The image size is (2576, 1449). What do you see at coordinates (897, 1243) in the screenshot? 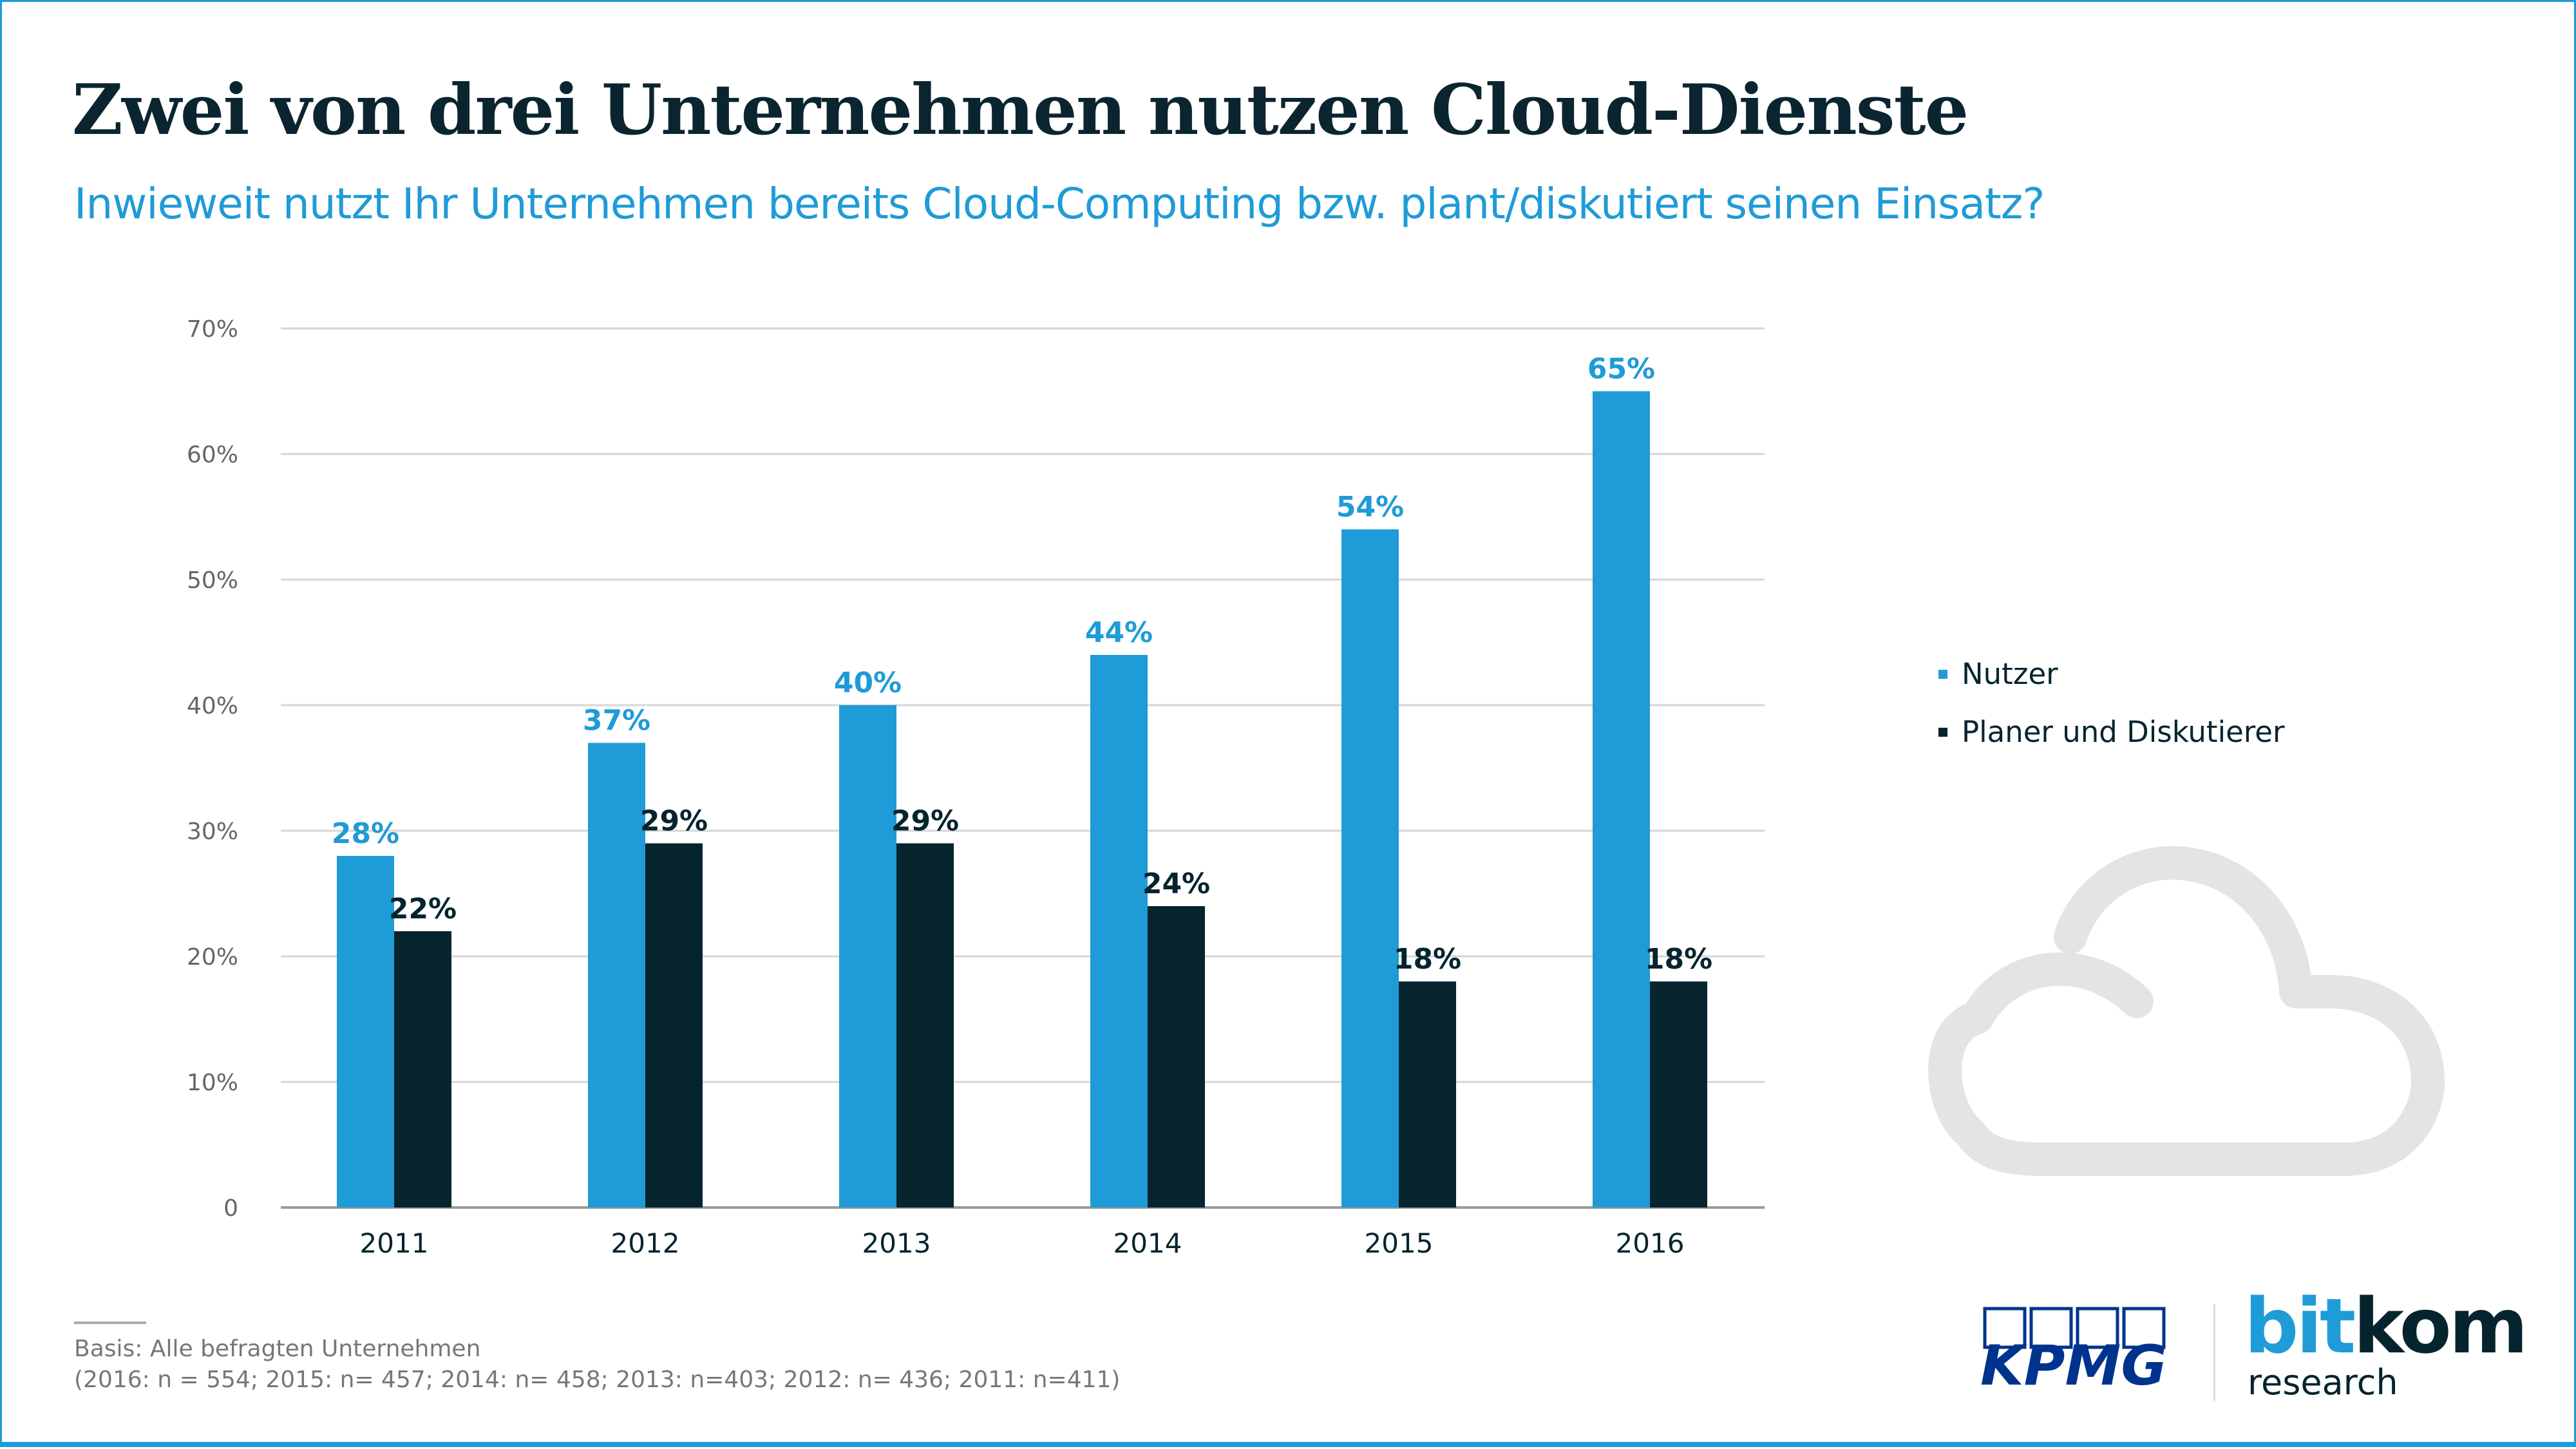
I see `x-tick-label: 2013` at bounding box center [897, 1243].